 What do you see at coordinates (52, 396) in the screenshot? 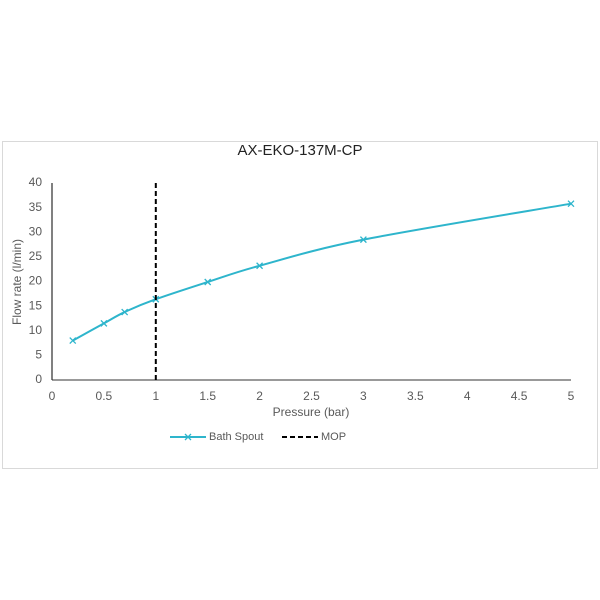
I see `x-tick-label: 0` at bounding box center [52, 396].